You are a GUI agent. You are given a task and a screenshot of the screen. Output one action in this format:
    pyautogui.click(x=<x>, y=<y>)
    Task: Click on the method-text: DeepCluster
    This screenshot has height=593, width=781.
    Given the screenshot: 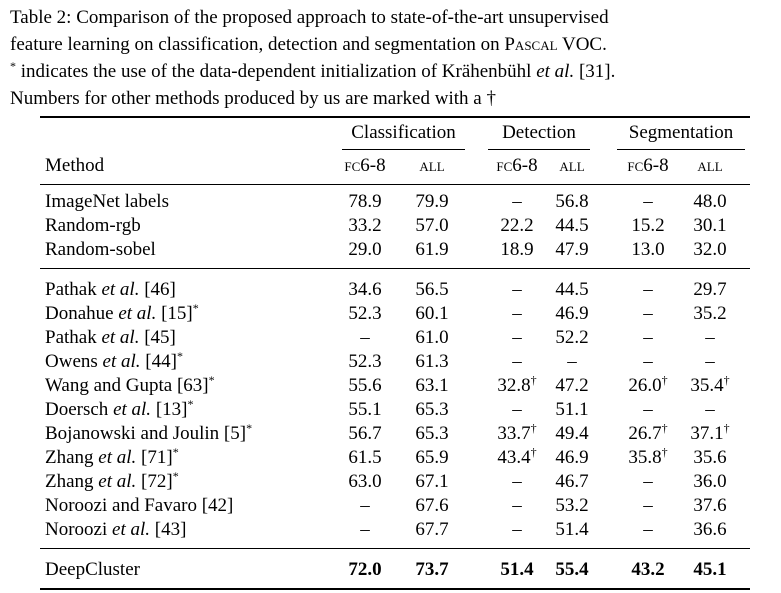 What is the action you would take?
    pyautogui.click(x=92, y=569)
    